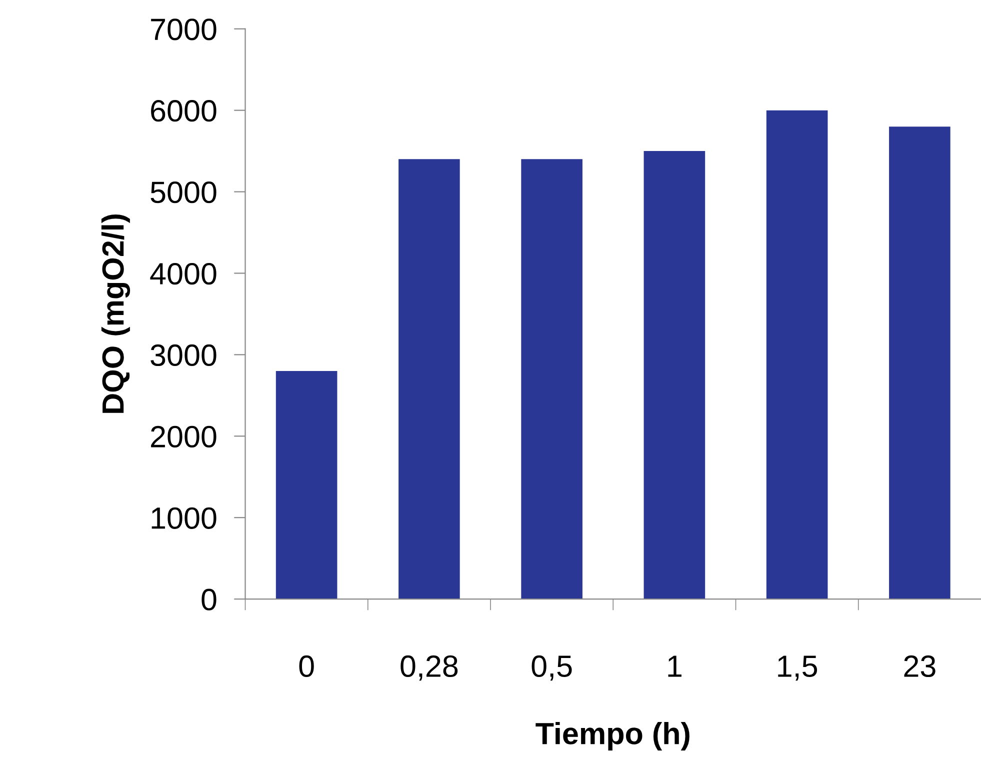 The width and height of the screenshot is (981, 780). What do you see at coordinates (183, 29) in the screenshot?
I see `y-tick-label: 7000` at bounding box center [183, 29].